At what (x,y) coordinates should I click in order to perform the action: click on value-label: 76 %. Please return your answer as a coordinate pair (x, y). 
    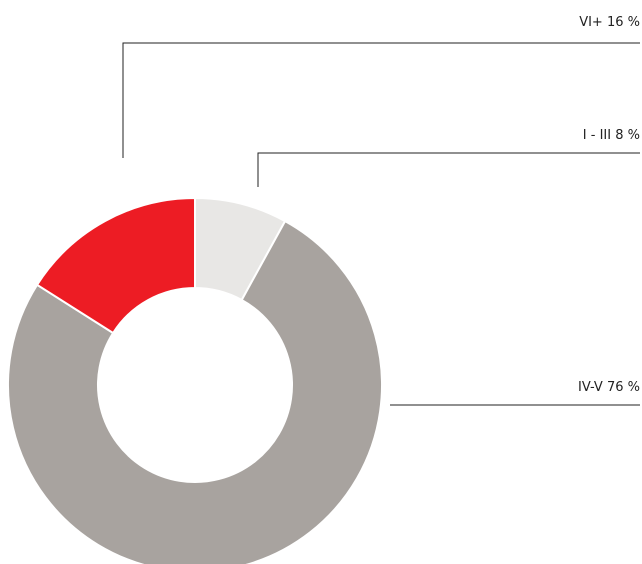
    Looking at the image, I should click on (623, 387).